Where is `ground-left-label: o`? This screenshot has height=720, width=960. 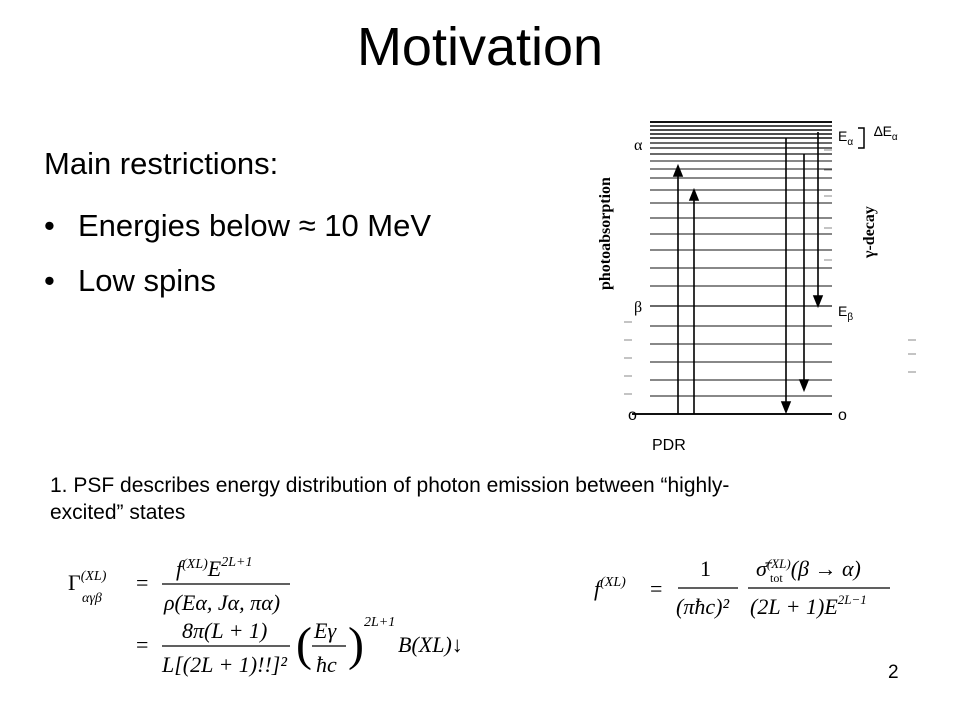
ground-left-label: o is located at coordinates (632, 415).